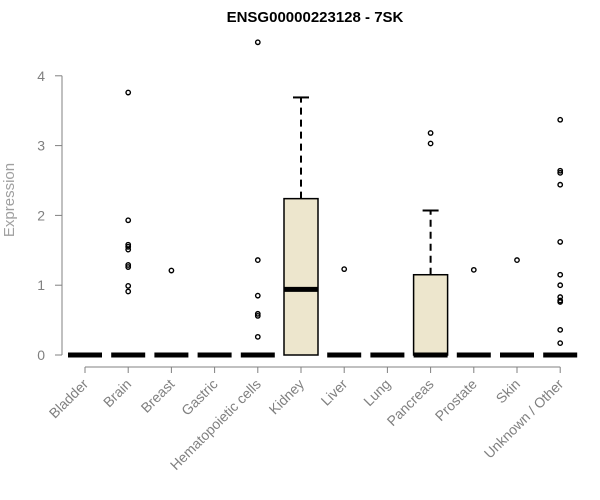 The width and height of the screenshot is (600, 500). I want to click on y-tick-label: 4, so click(41, 76).